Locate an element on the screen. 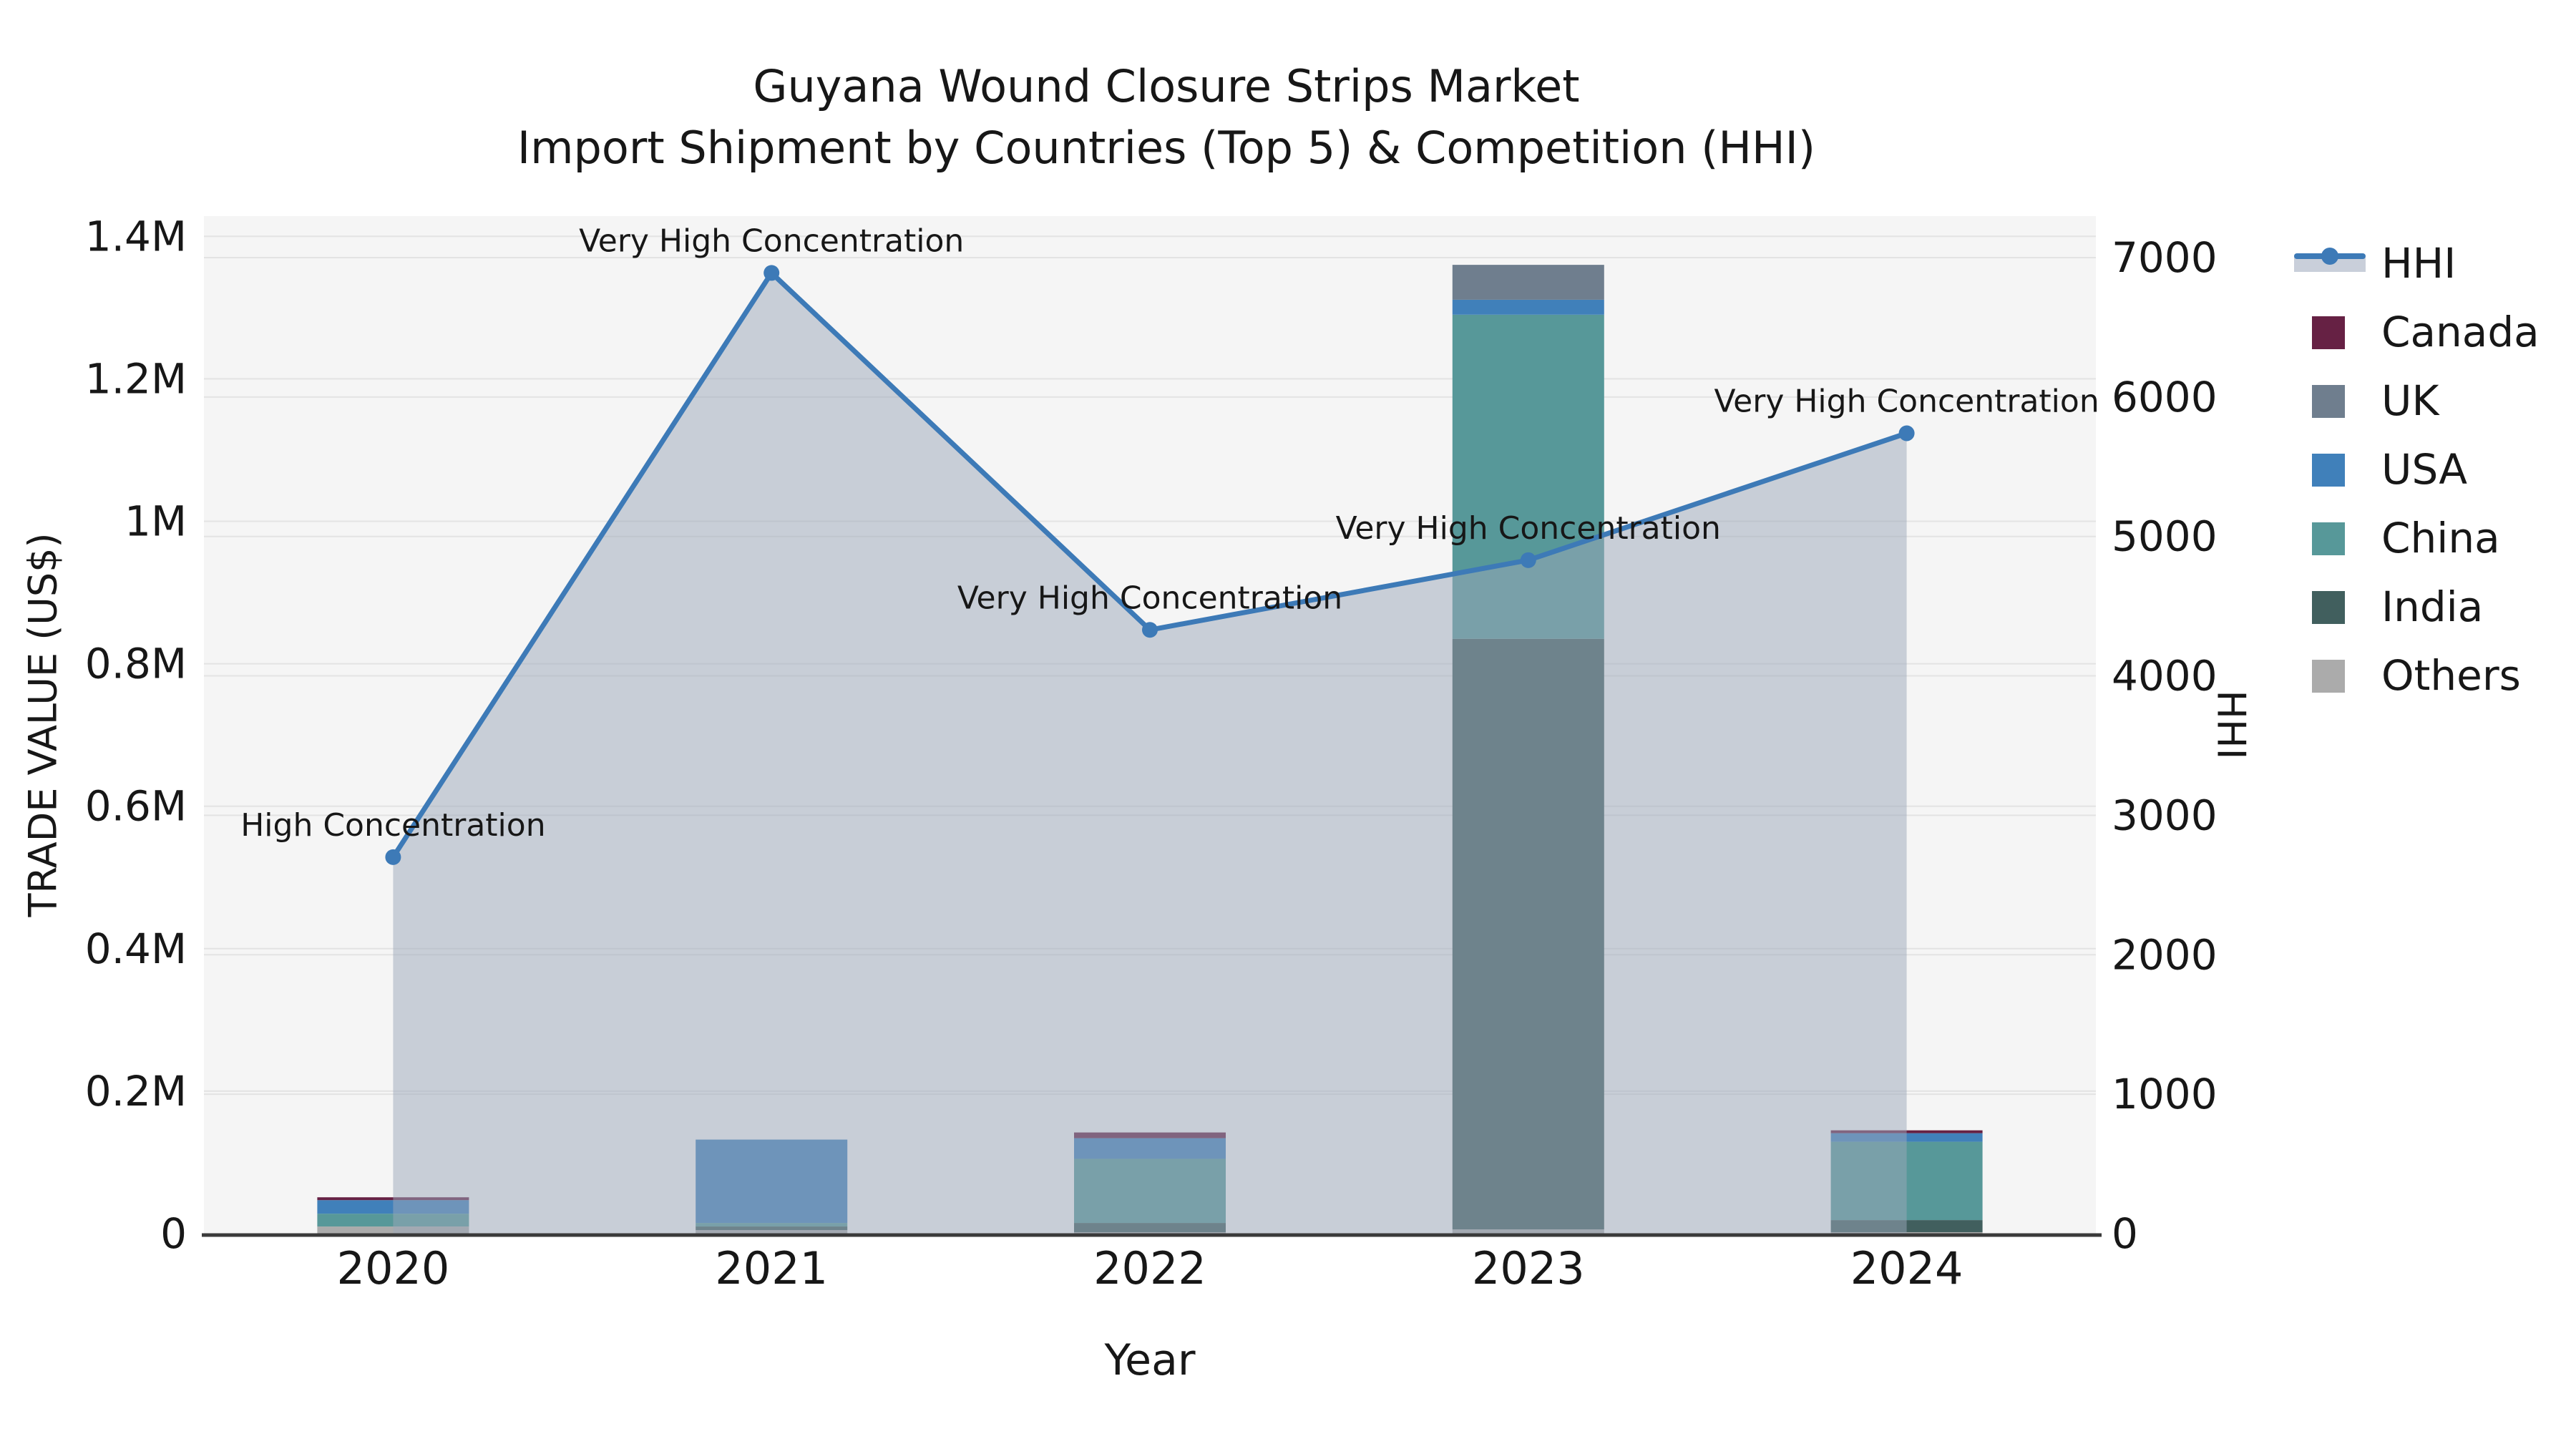 This screenshot has height=1449, width=2576. left-tick-0.2M: 0.2M is located at coordinates (136, 1091).